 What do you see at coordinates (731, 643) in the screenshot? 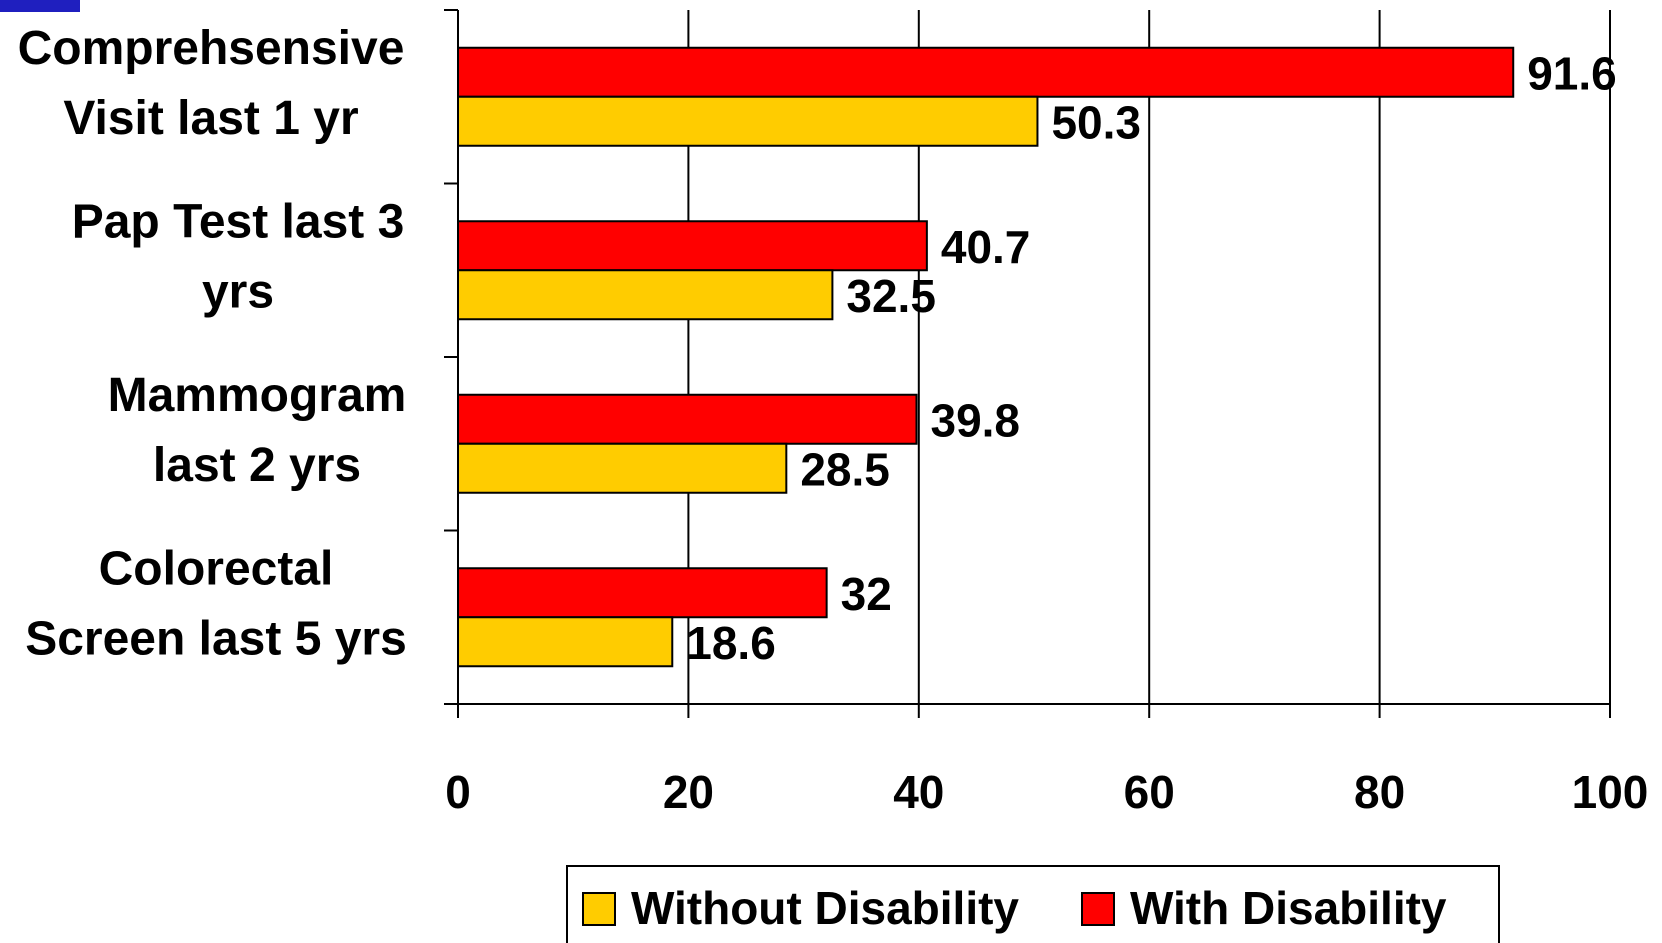
I see `data-label: 18.6` at bounding box center [731, 643].